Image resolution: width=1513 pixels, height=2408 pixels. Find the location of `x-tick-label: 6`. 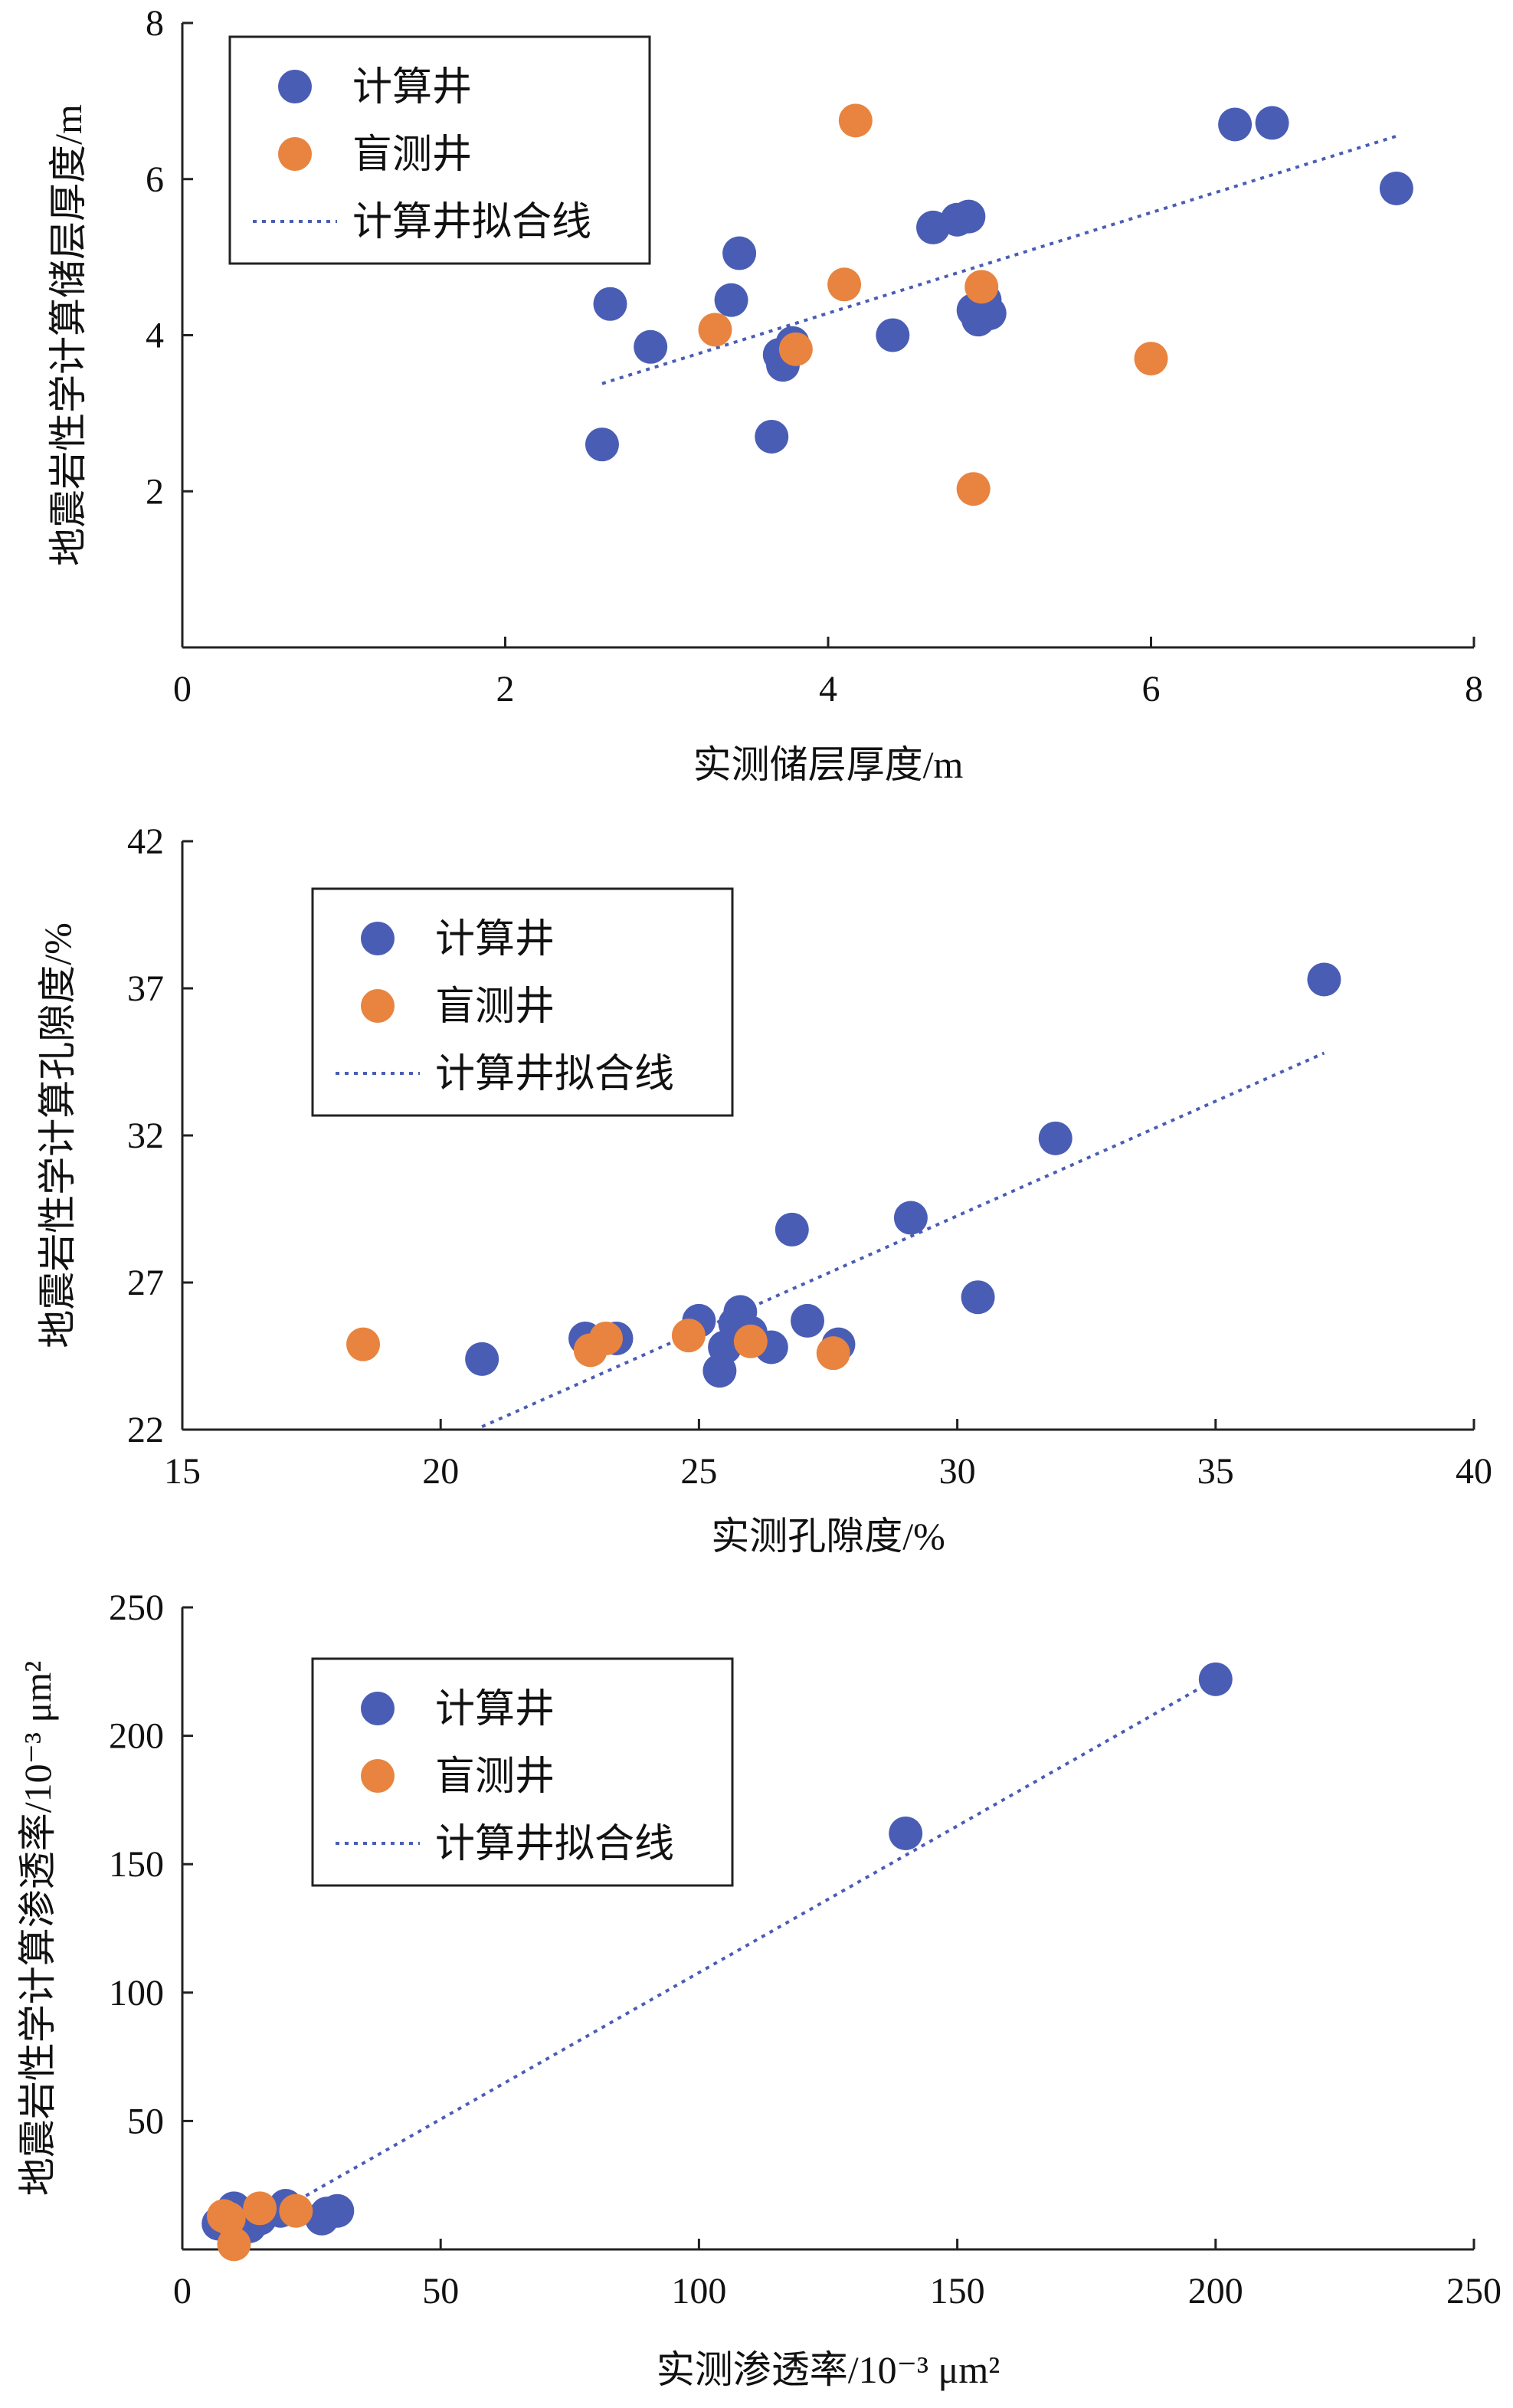

x-tick-label: 6 is located at coordinates (1151, 689).